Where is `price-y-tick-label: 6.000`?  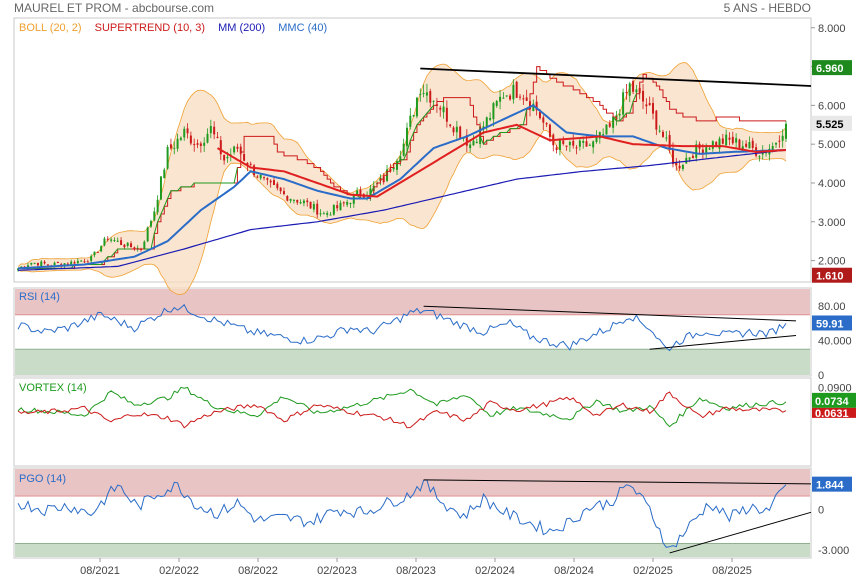 price-y-tick-label: 6.000 is located at coordinates (832, 106).